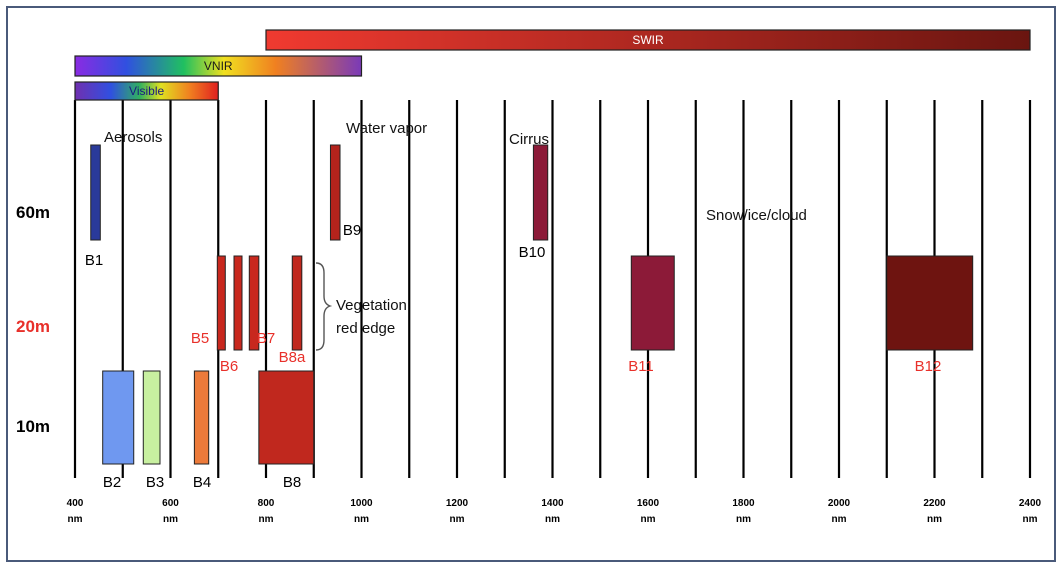  I want to click on range-bar-vnir, so click(218, 66).